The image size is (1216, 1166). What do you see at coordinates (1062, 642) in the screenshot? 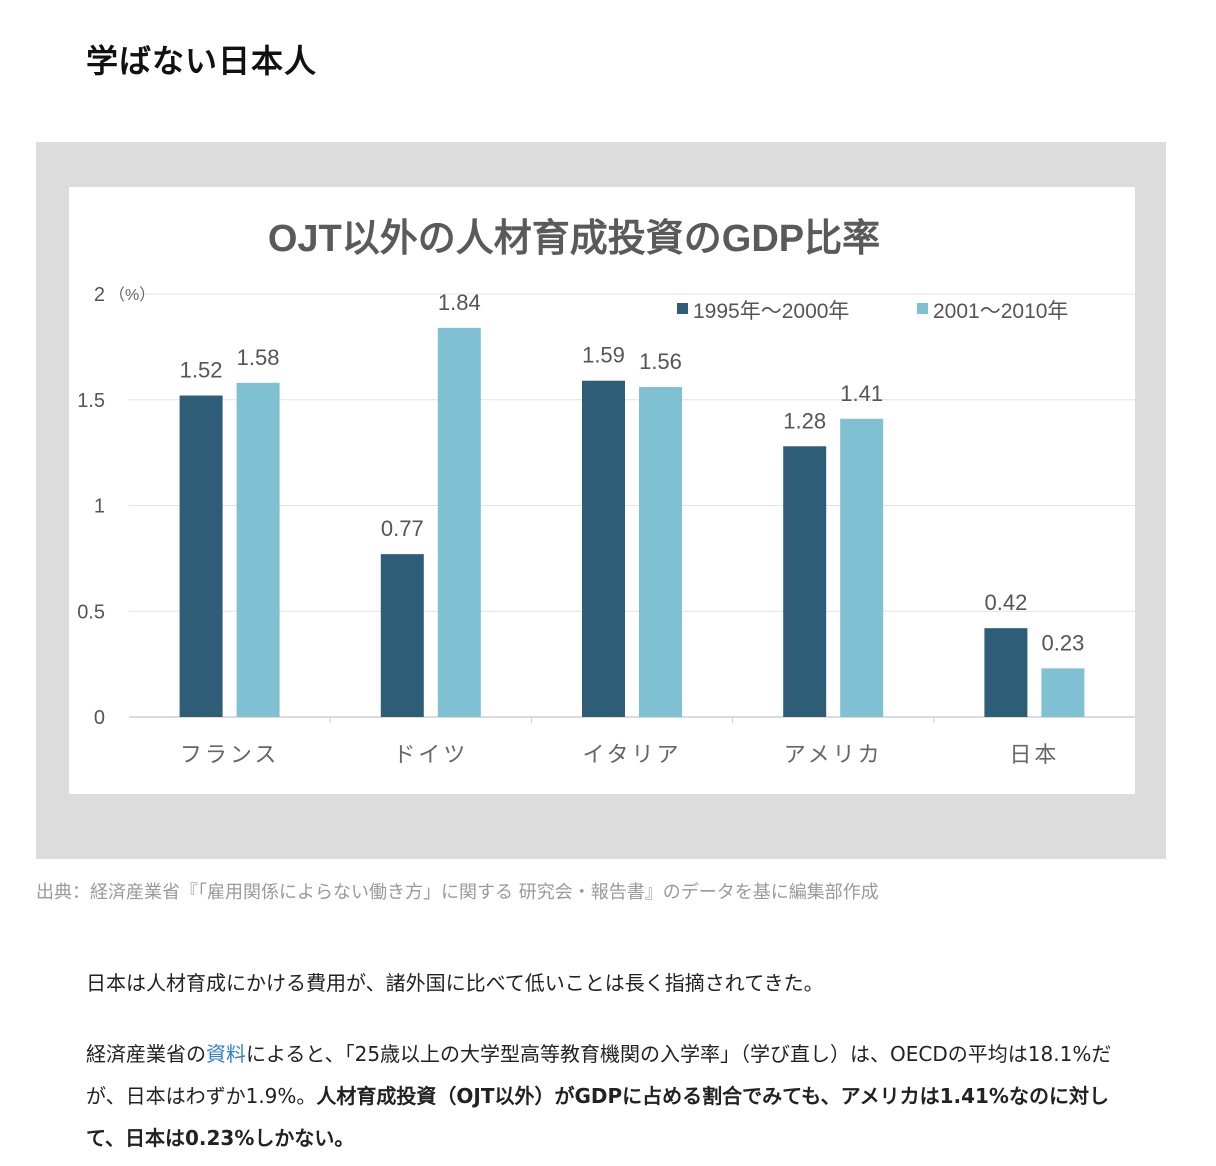
I see `data-label: 0.23` at bounding box center [1062, 642].